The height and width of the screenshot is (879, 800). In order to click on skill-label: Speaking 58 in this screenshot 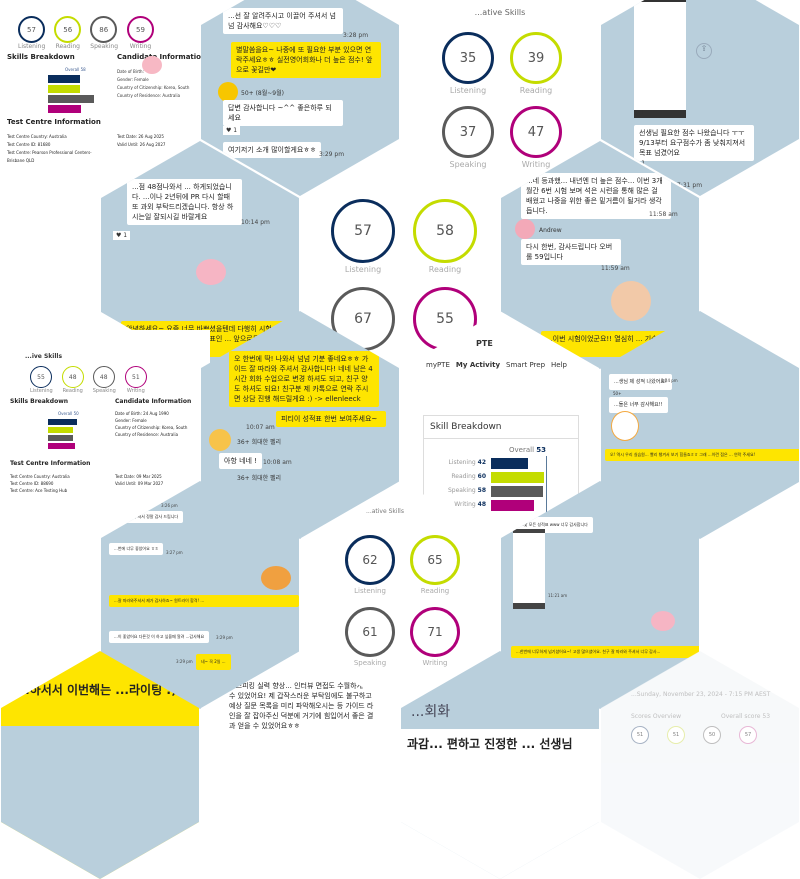, I will do `click(466, 490)`.